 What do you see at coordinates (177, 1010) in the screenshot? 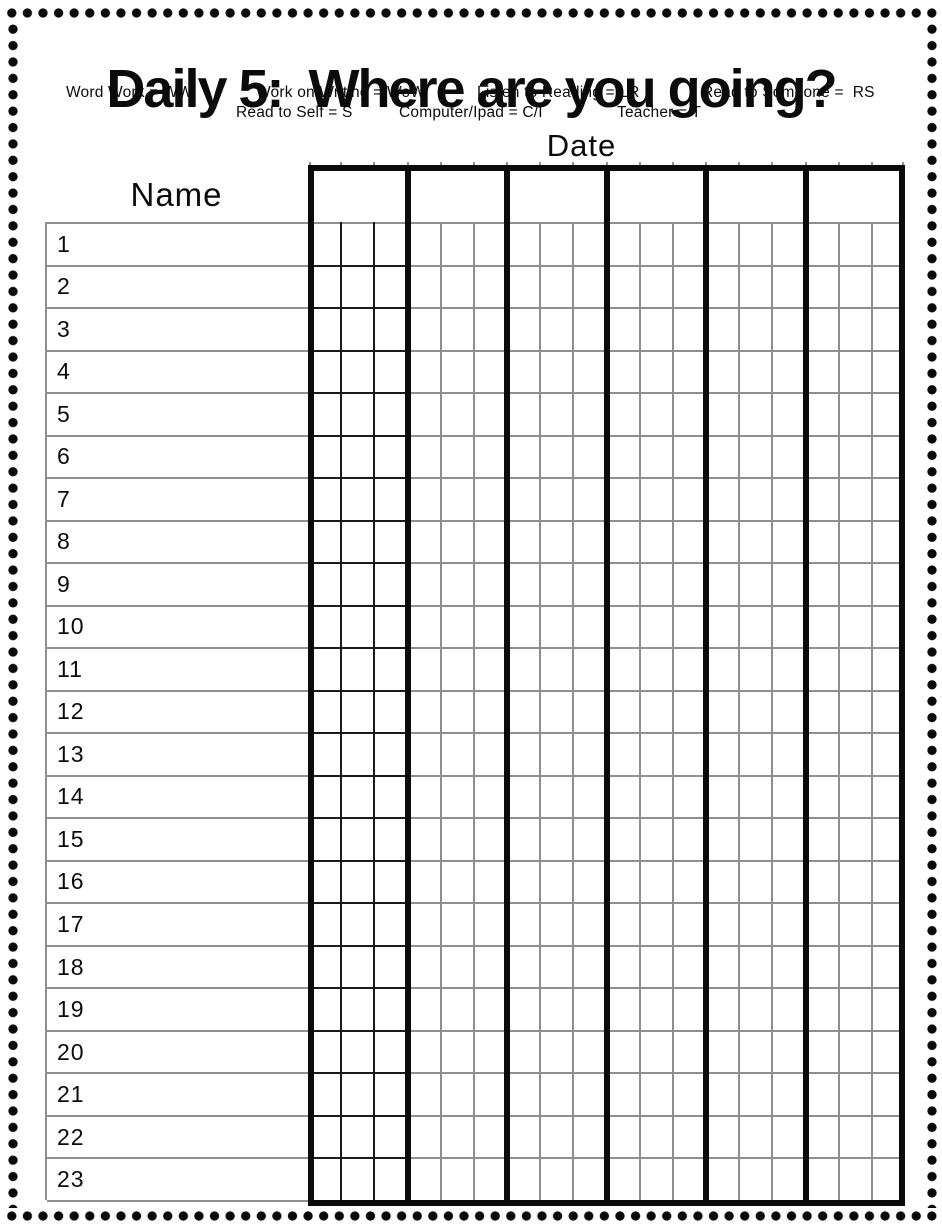
I see `name-row: 19` at bounding box center [177, 1010].